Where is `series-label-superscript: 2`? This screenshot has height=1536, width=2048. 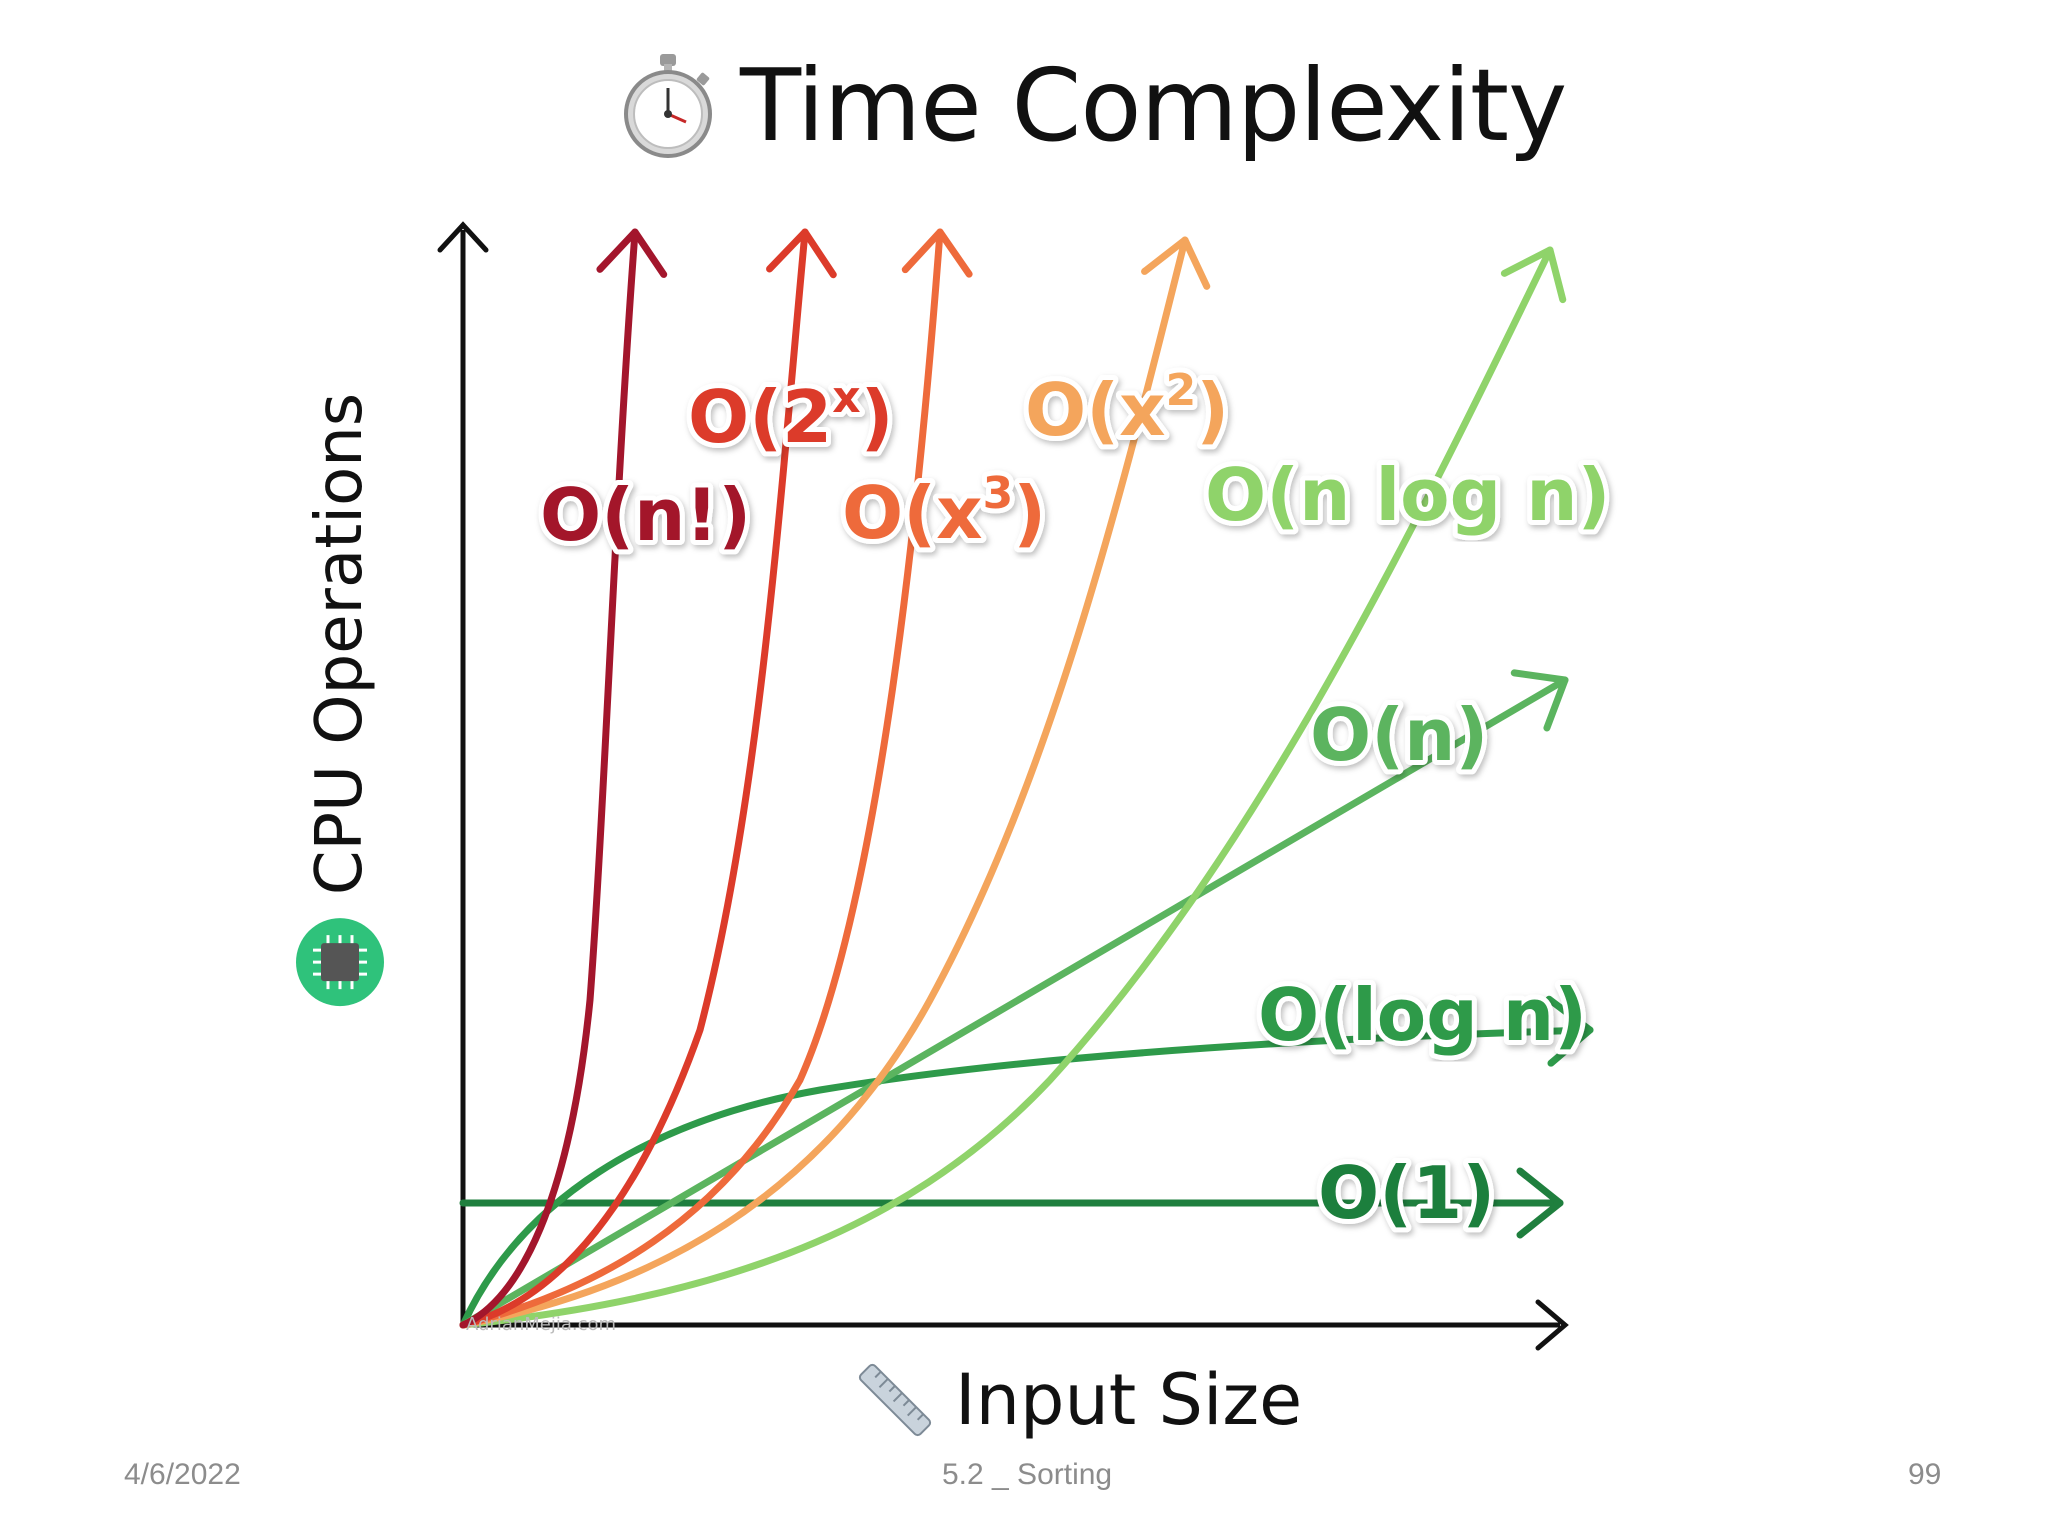 series-label-superscript: 2 is located at coordinates (1181, 390).